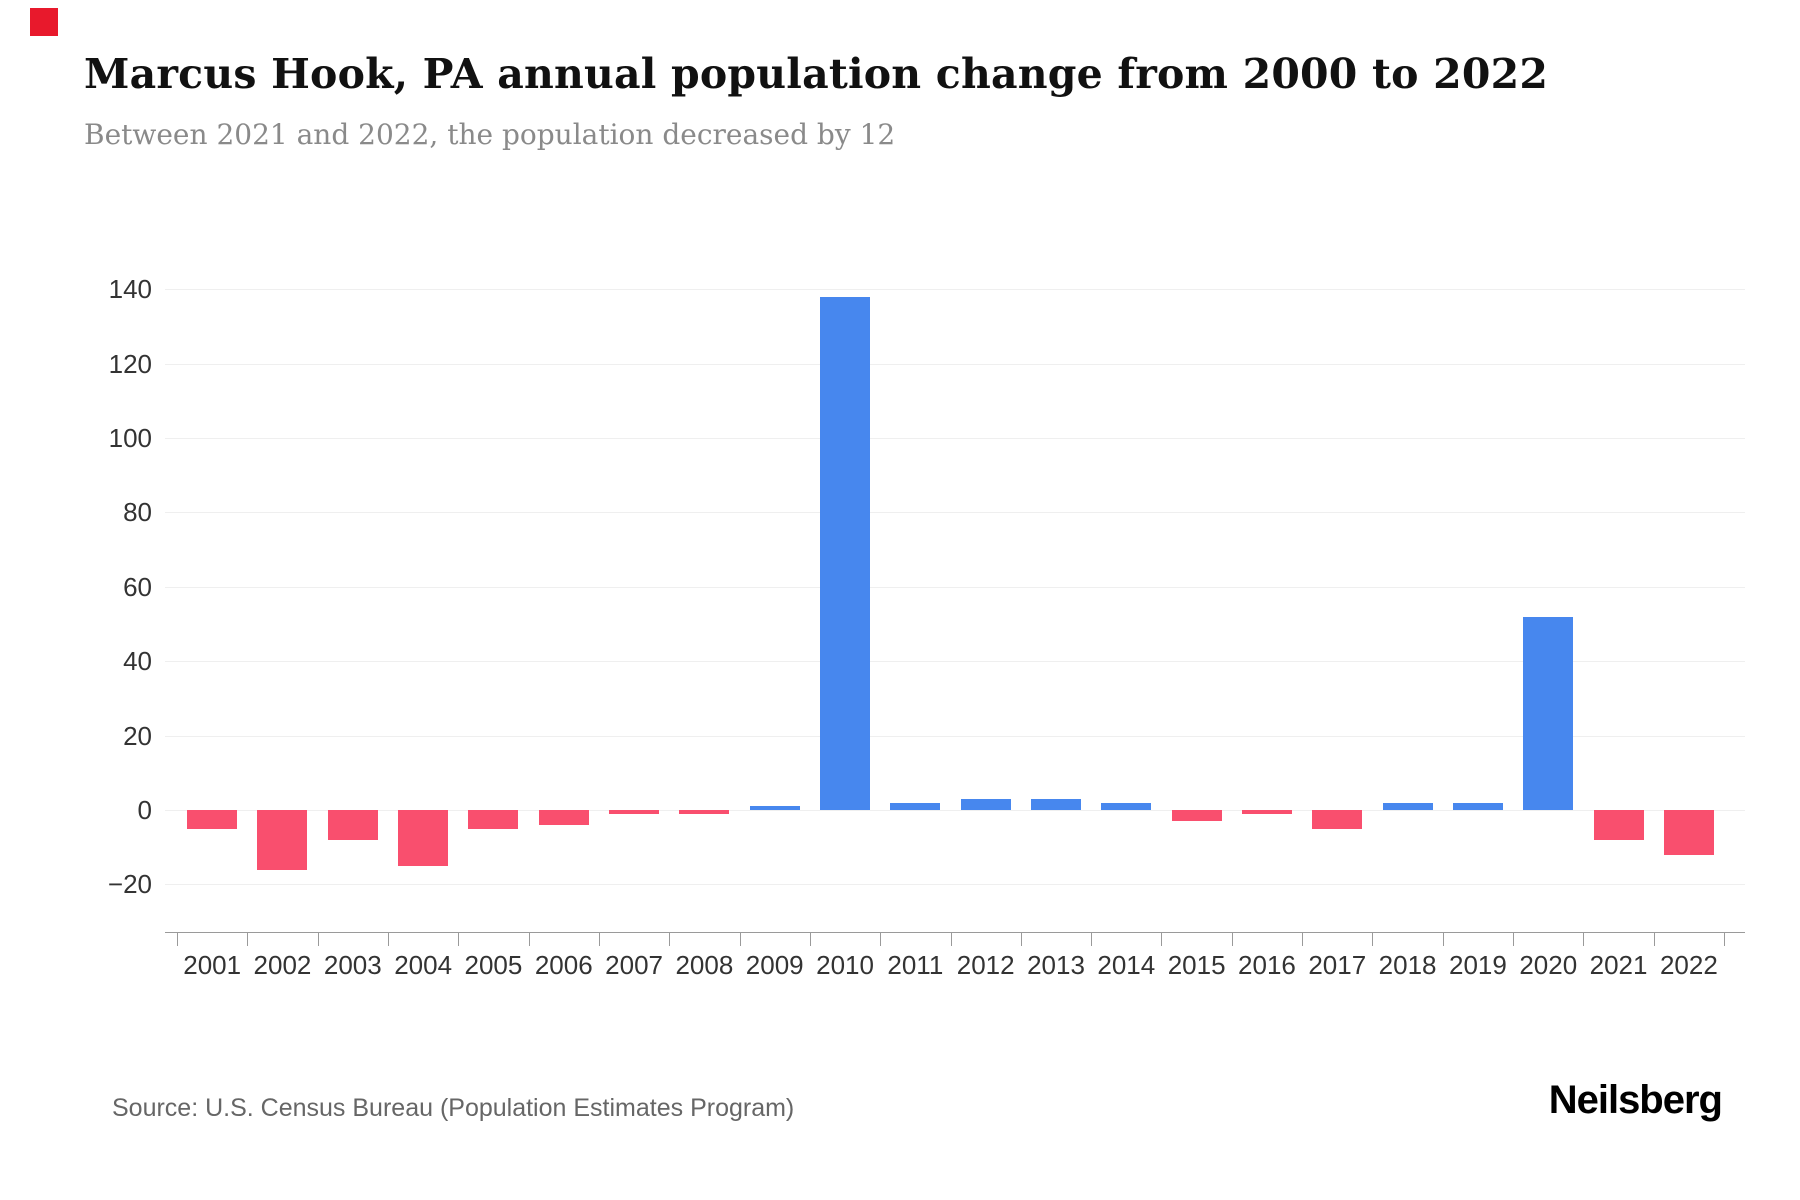 The height and width of the screenshot is (1200, 1800). Describe the element at coordinates (212, 819) in the screenshot. I see `bar-2001` at that location.